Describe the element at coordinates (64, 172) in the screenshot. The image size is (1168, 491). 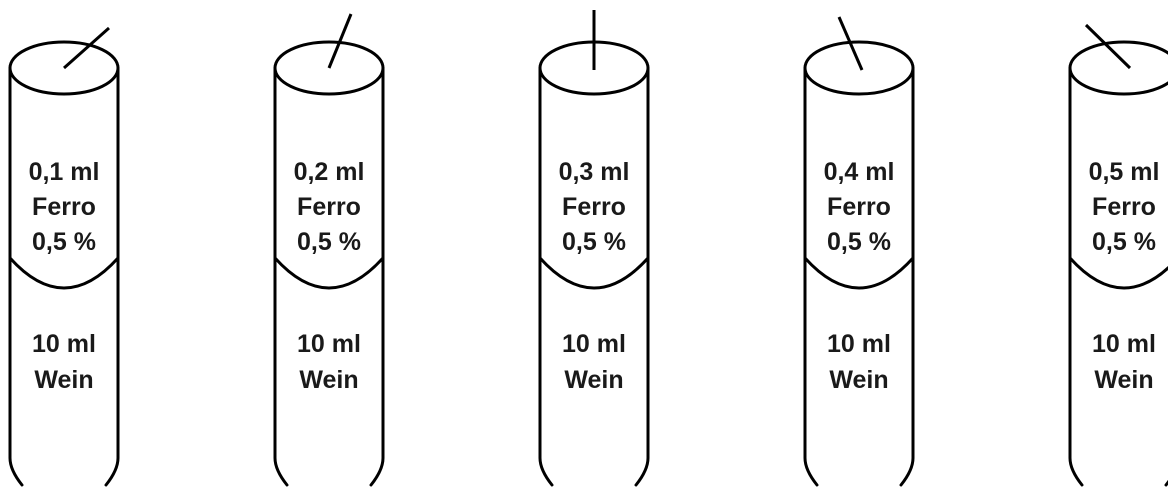
I see `ferro-volume-label: 0,1 ml` at that location.